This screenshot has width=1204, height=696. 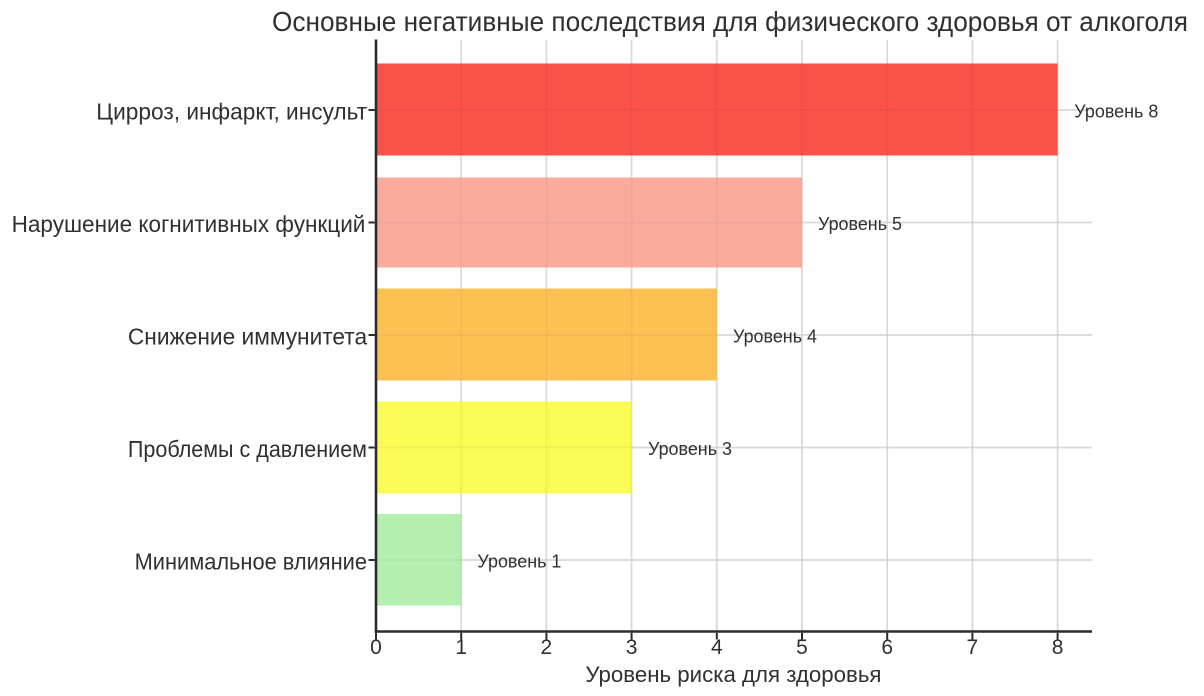 I want to click on svg-text: Проблемы с давлением, so click(x=247, y=449).